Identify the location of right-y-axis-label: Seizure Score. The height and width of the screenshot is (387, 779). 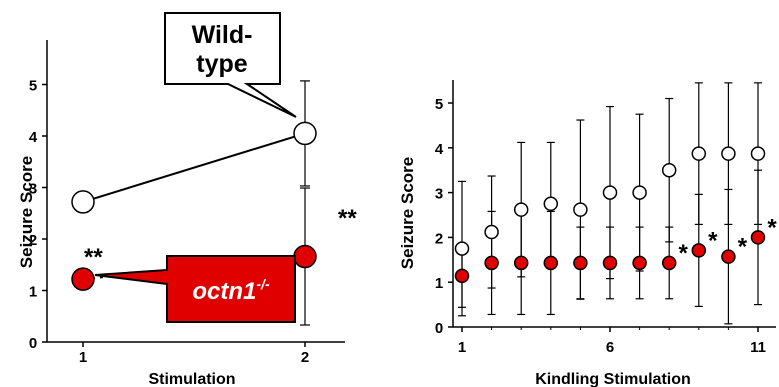
(407, 213).